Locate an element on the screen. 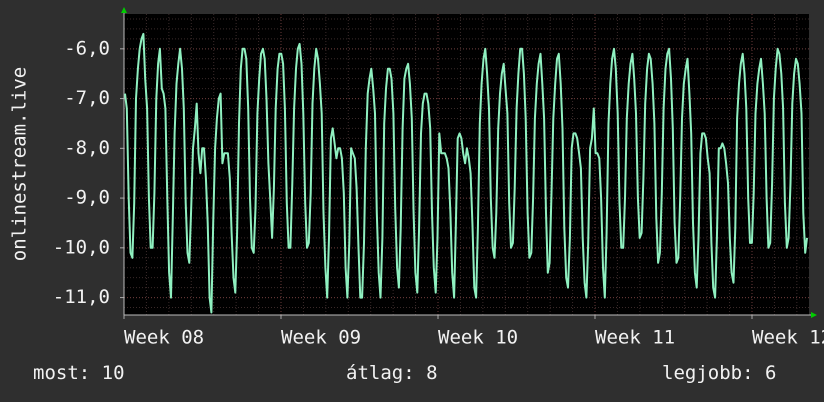 This screenshot has width=824, height=402. y-tick-label: -8,0 is located at coordinates (87, 148).